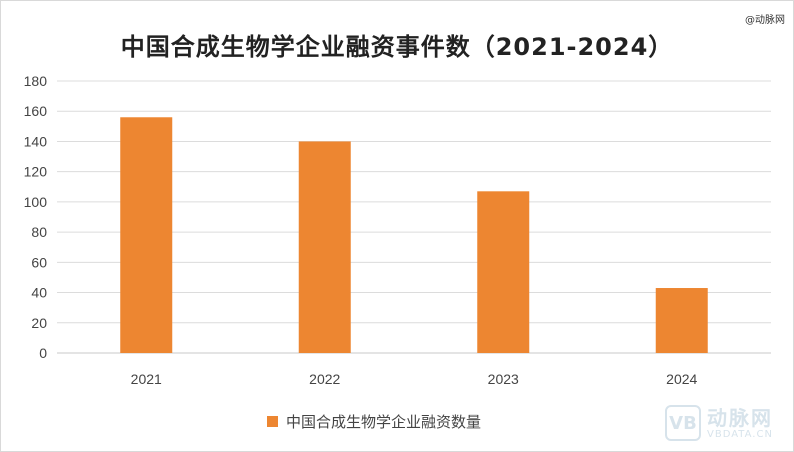  Describe the element at coordinates (146, 379) in the screenshot. I see `x-tick-label: 2021` at that location.